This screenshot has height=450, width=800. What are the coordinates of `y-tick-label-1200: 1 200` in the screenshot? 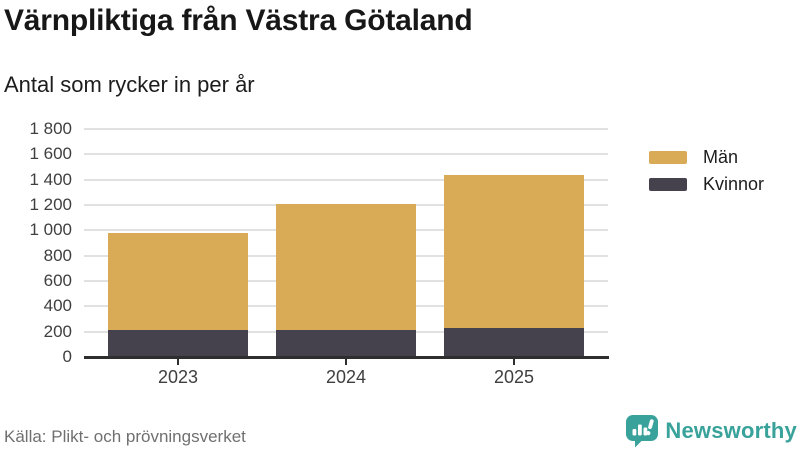 It's located at (50, 204).